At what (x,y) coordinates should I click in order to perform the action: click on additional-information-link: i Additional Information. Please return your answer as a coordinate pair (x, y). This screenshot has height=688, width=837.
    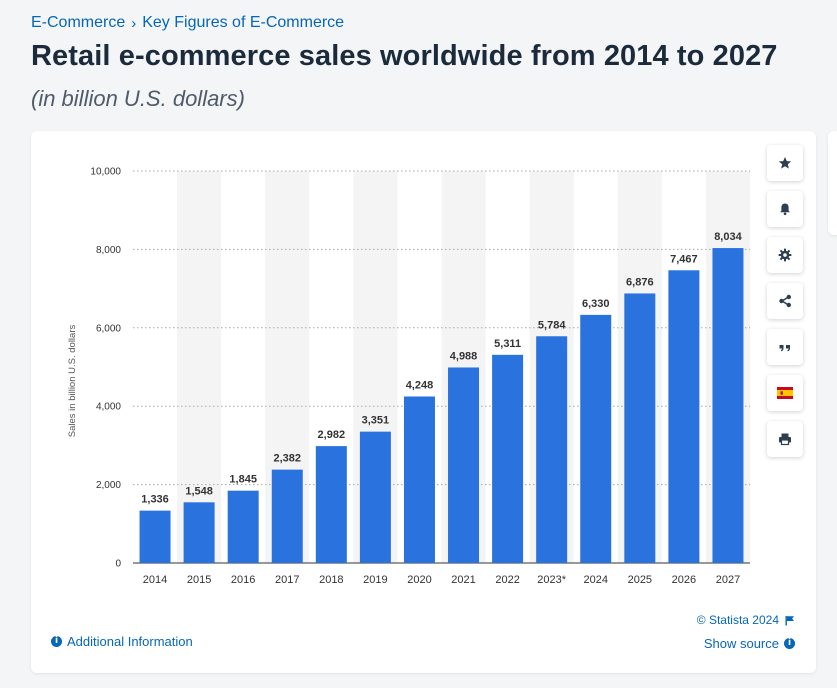
    Looking at the image, I should click on (122, 641).